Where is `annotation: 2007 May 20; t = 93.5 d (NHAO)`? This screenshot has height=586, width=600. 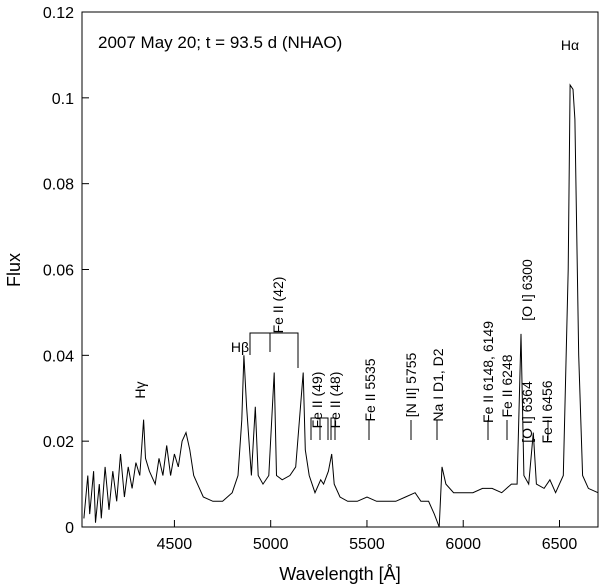
annotation: 2007 May 20; t = 93.5 d (NHAO) is located at coordinates (220, 42).